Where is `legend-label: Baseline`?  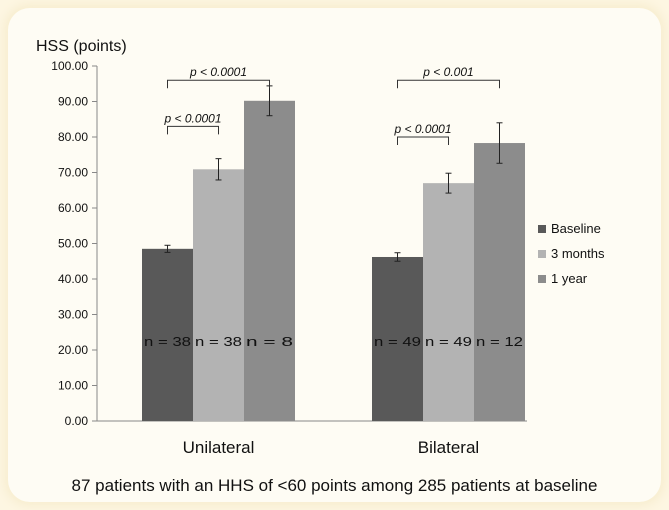 legend-label: Baseline is located at coordinates (576, 228).